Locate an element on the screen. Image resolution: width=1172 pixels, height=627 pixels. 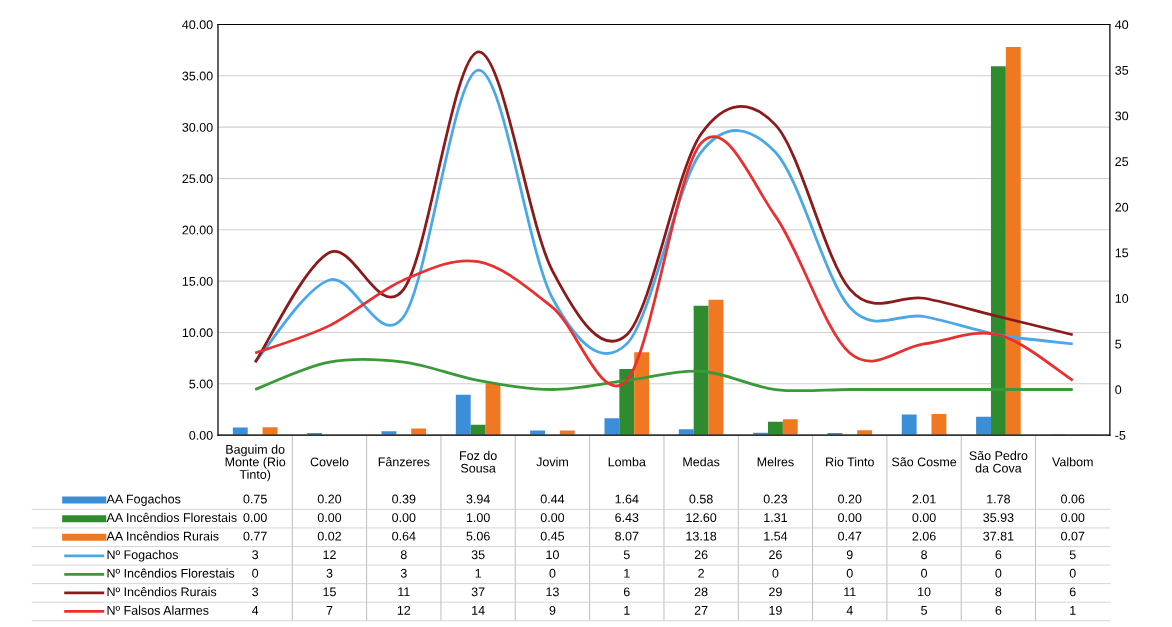
data-label: 14 is located at coordinates (478, 610).